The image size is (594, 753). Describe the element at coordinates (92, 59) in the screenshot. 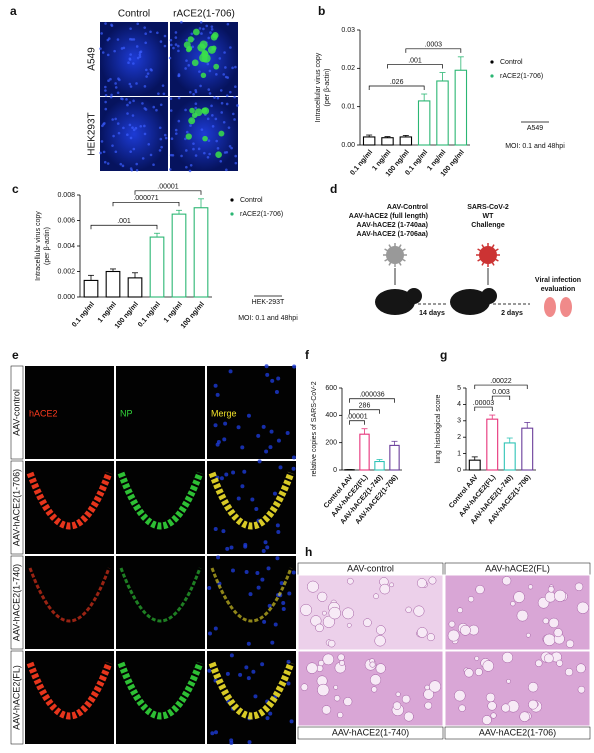

I see `row-label: A549` at that location.